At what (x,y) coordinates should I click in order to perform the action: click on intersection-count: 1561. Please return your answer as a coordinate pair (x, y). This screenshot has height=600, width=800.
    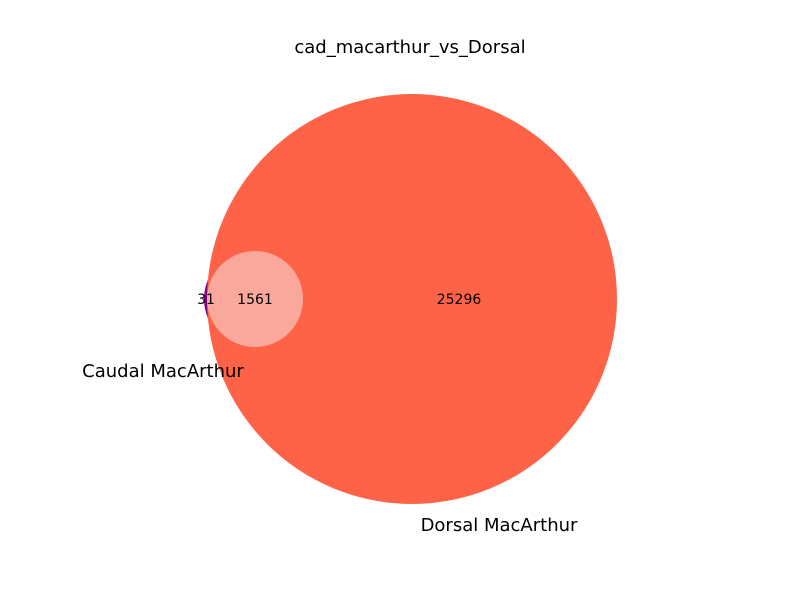
    Looking at the image, I should click on (255, 300).